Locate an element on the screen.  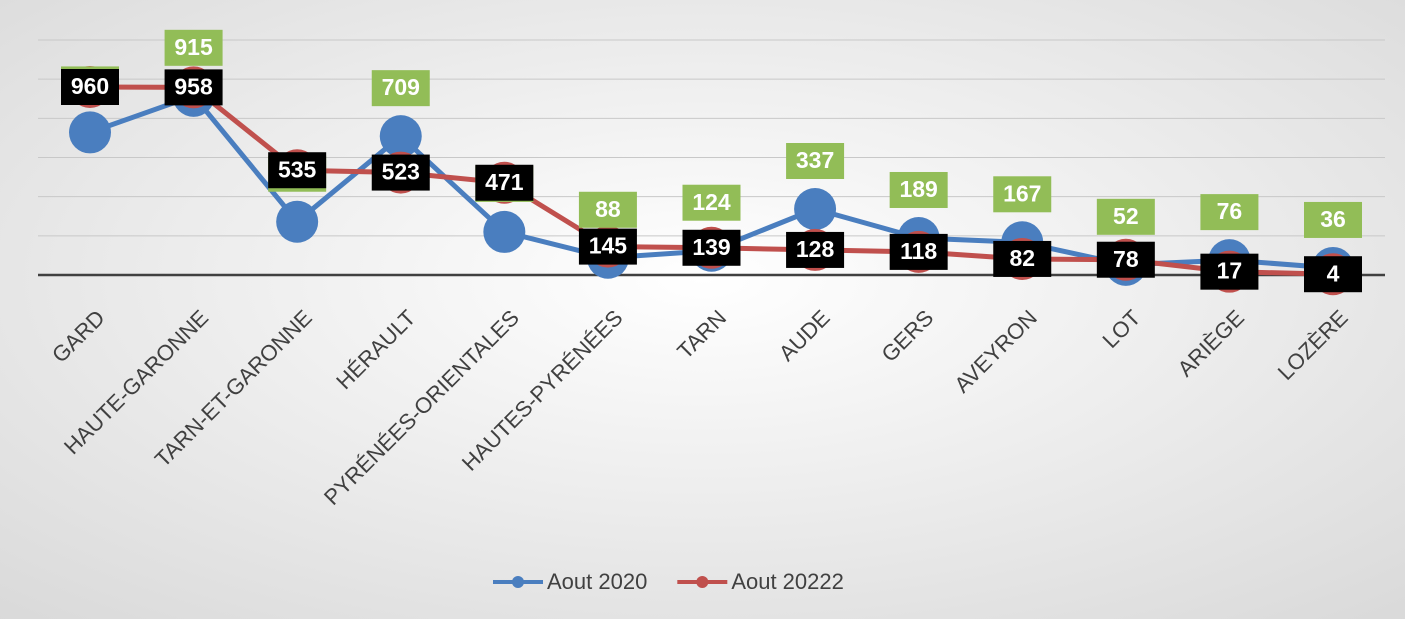
data-label: 128 is located at coordinates (815, 249).